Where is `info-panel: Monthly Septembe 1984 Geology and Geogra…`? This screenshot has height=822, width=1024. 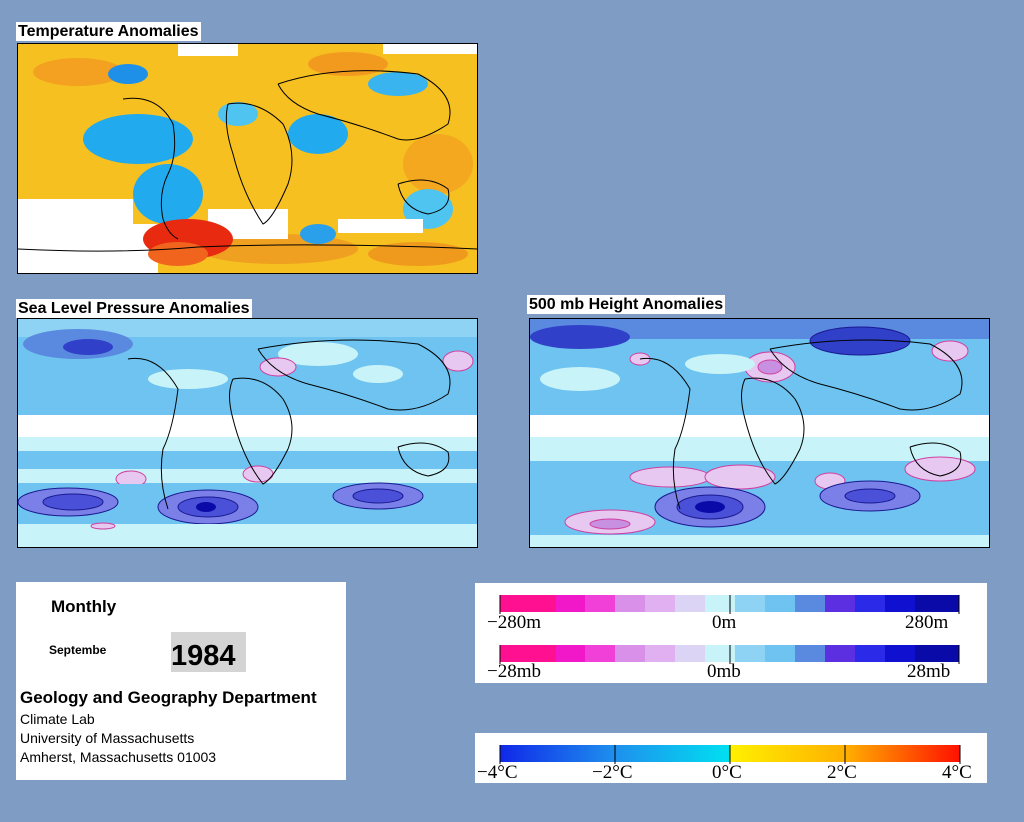
info-panel: Monthly Septembe 1984 Geology and Geogra… is located at coordinates (181, 681).